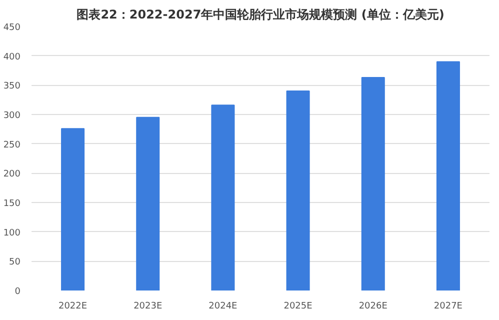 The width and height of the screenshot is (499, 320). I want to click on chart-title: 图表22：2022-2027年中国轮胎行业市场规模预测 (单位：亿美元), so click(260, 15).